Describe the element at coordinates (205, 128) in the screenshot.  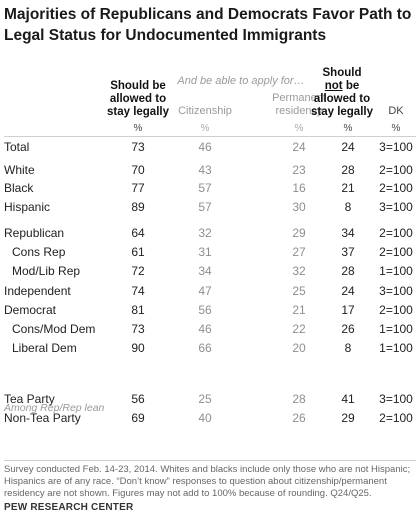
I see `unit-citizenship: %` at that location.